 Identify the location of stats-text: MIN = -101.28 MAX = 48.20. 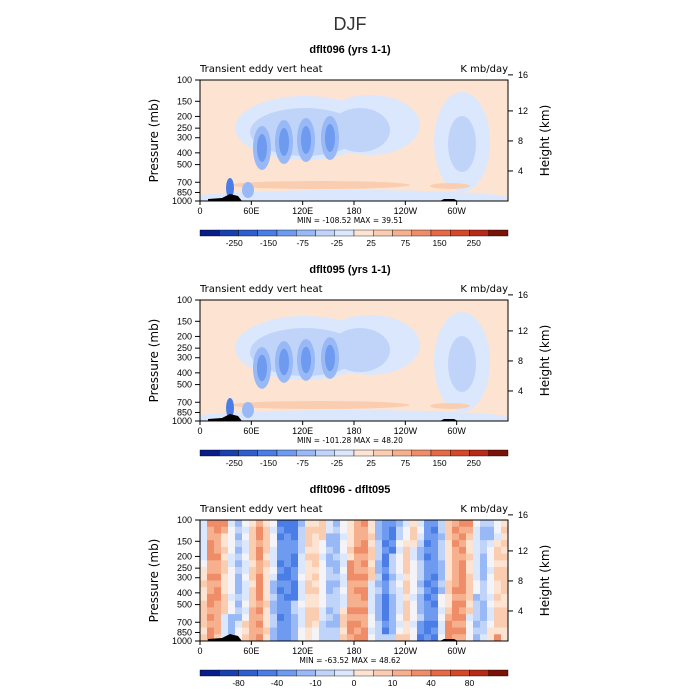
(350, 440).